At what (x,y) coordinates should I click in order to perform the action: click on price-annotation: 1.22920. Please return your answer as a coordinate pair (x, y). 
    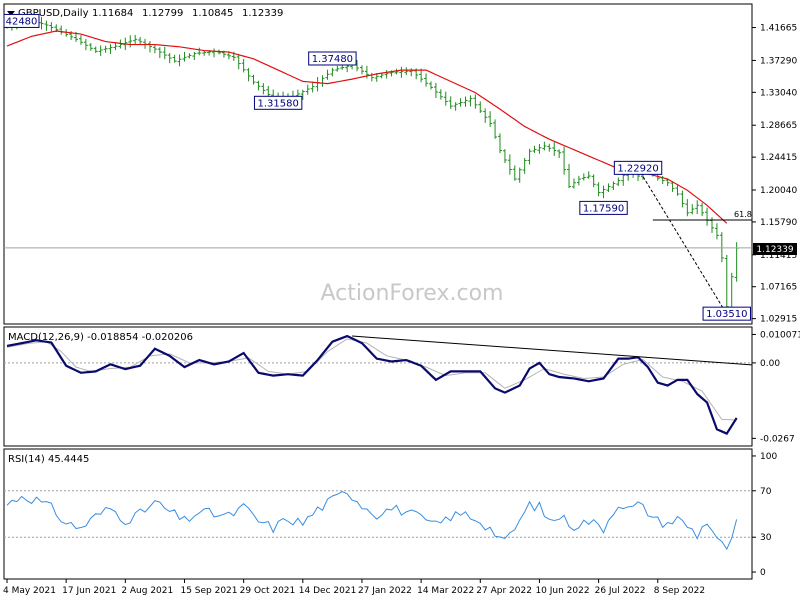
    Looking at the image, I should click on (638, 167).